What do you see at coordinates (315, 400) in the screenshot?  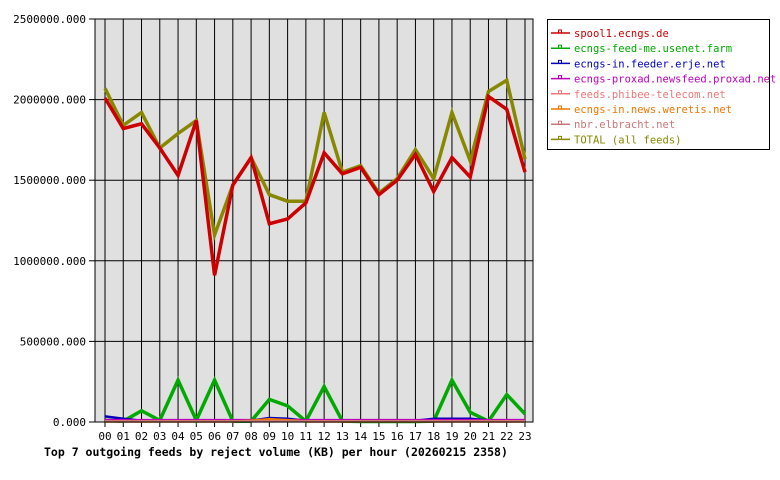 I see `series-line` at bounding box center [315, 400].